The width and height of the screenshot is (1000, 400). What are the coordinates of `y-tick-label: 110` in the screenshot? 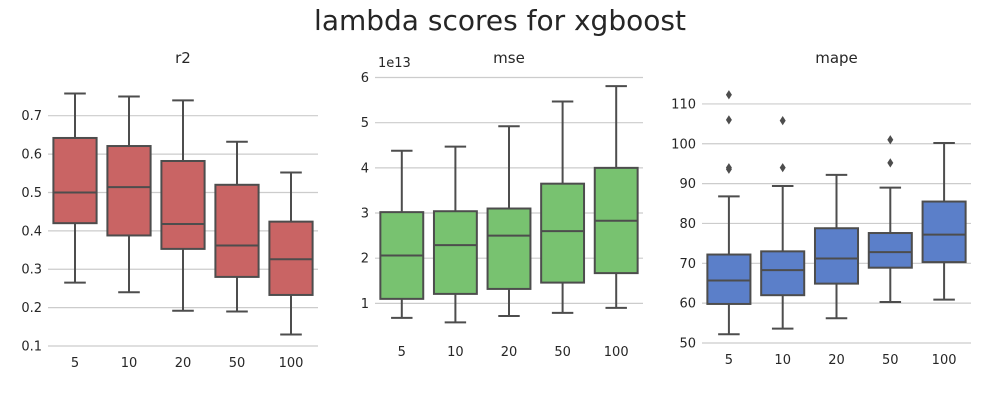 It's located at (683, 104).